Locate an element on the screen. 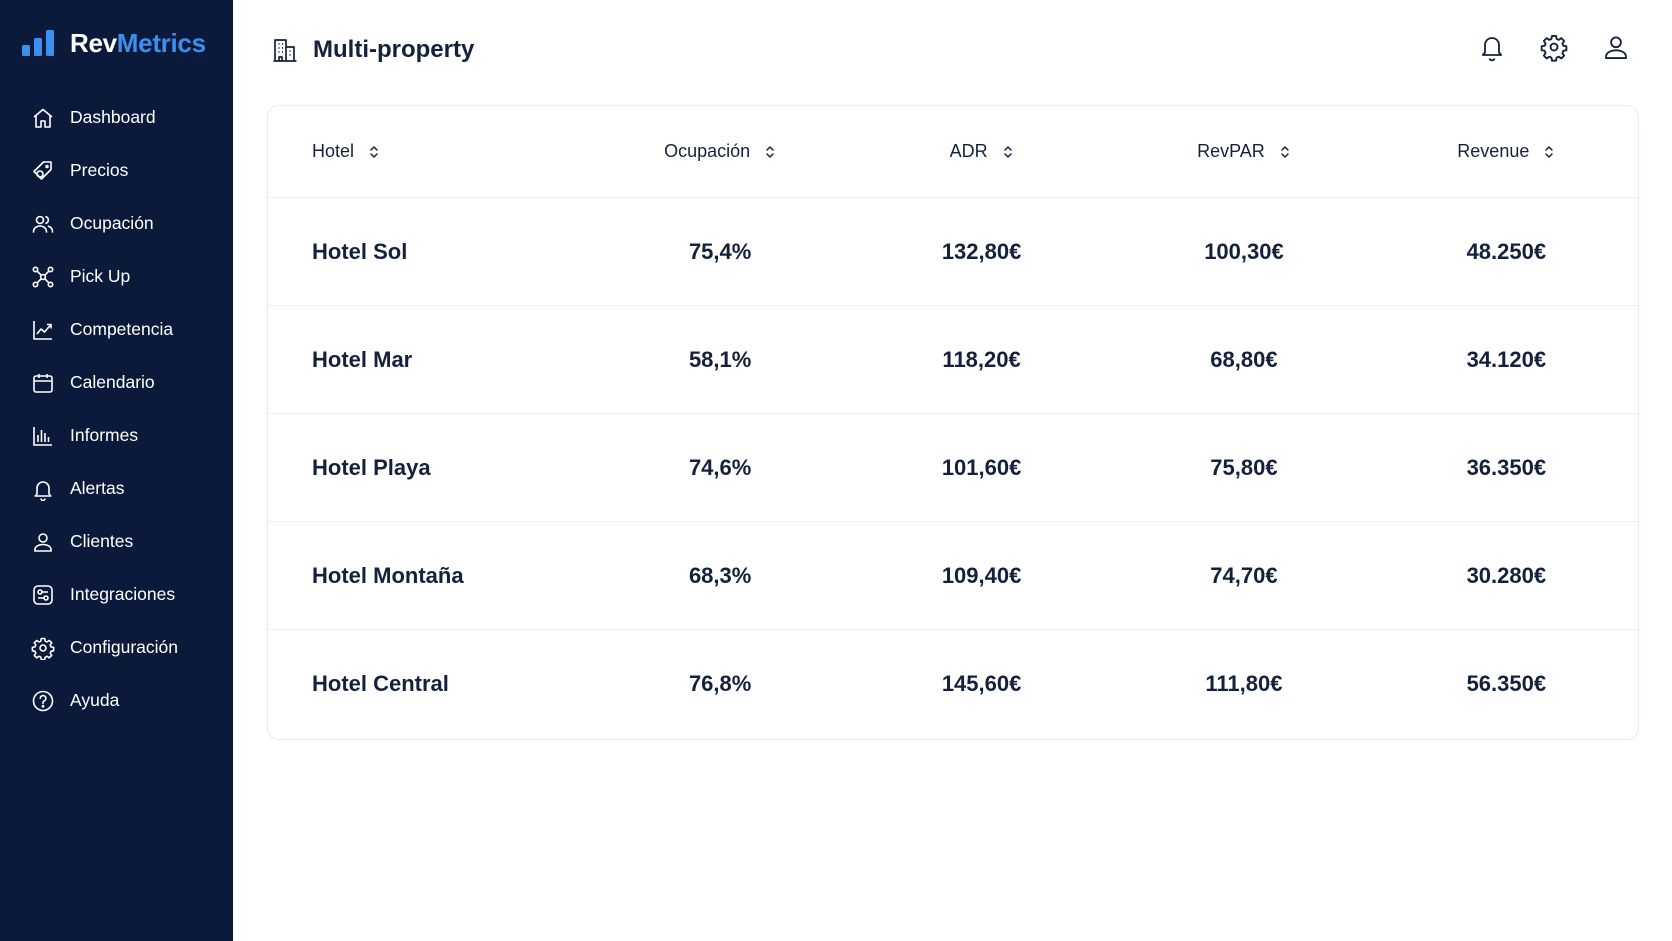 The image size is (1672, 941). sidebar-item-ocupacion: Ocupación is located at coordinates (116, 223).